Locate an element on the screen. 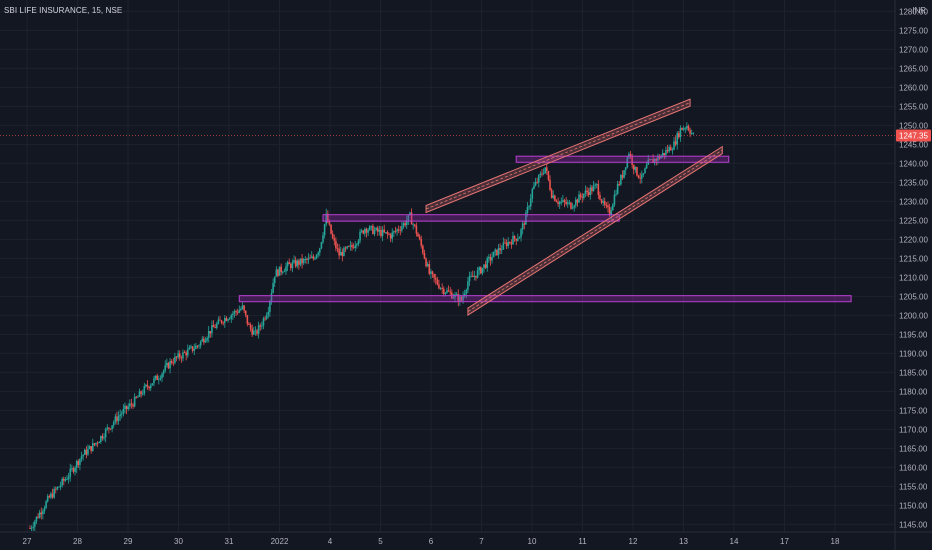 The height and width of the screenshot is (550, 932). y-tick-label: 1230.00 is located at coordinates (913, 201).